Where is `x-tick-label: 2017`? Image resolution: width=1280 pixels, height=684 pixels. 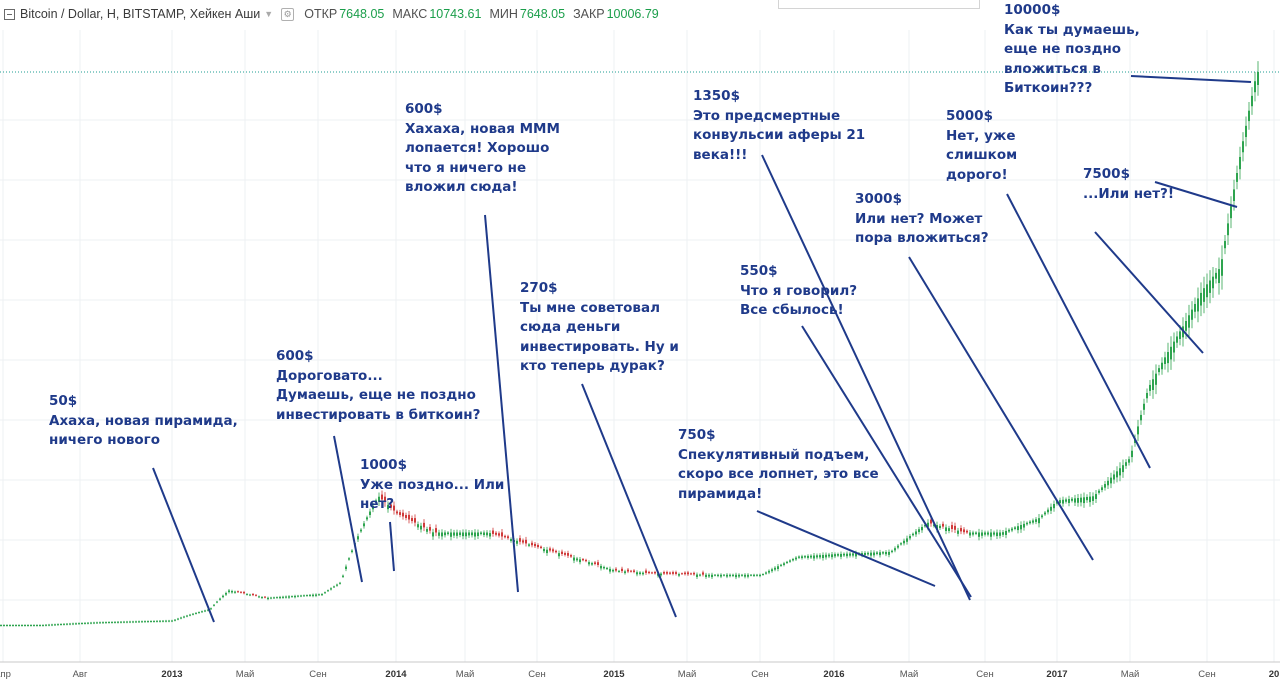
x-tick-label: 2017 is located at coordinates (1056, 674).